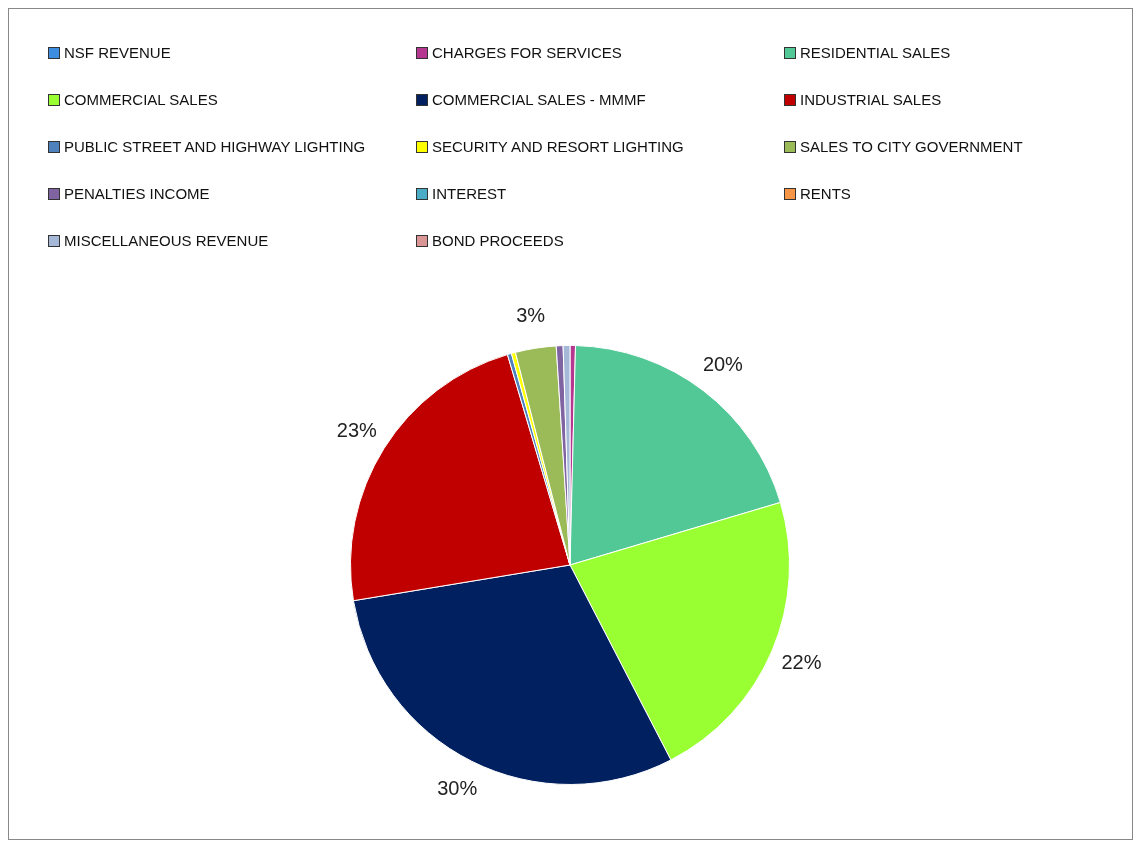 Image resolution: width=1141 pixels, height=848 pixels. Describe the element at coordinates (558, 146) in the screenshot. I see `legend-label: SECURITY AND RESORT LIGHTING` at that location.